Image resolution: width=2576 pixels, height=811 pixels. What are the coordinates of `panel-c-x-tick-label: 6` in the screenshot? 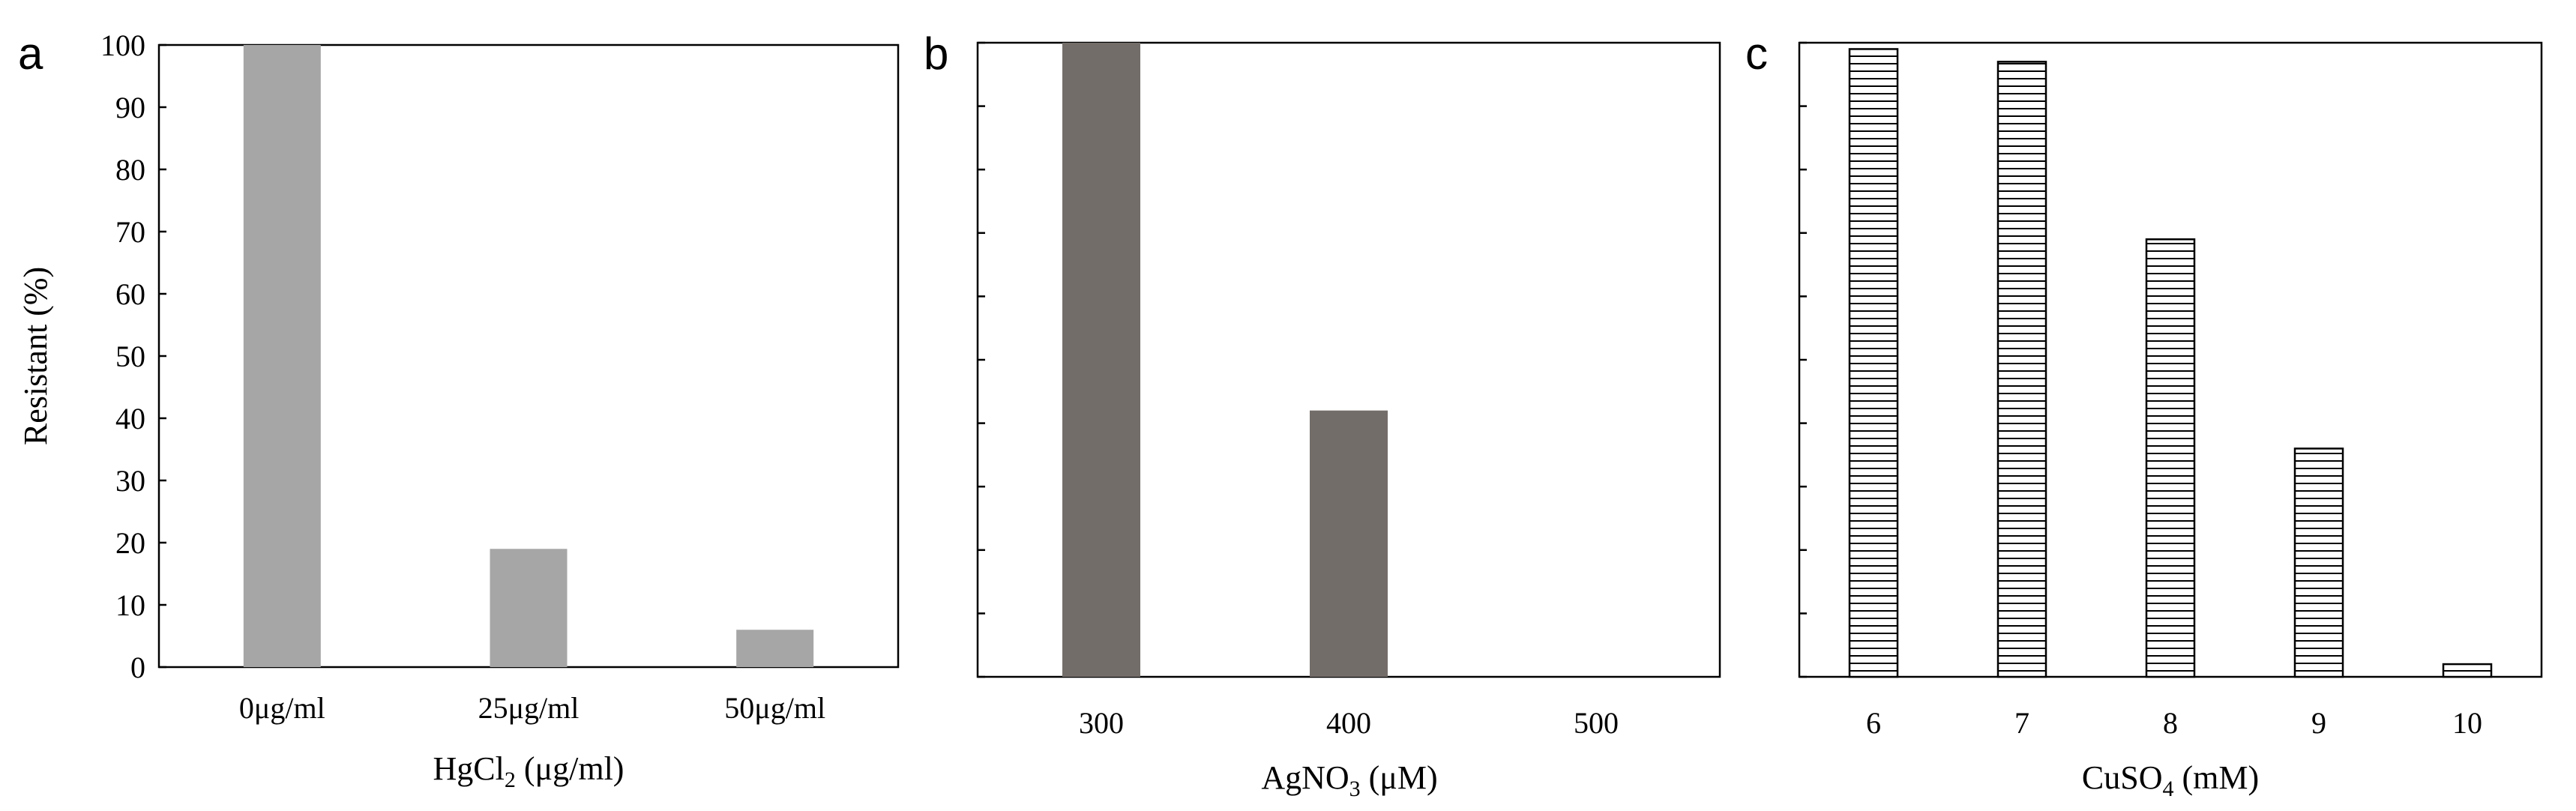 It's located at (1873, 723).